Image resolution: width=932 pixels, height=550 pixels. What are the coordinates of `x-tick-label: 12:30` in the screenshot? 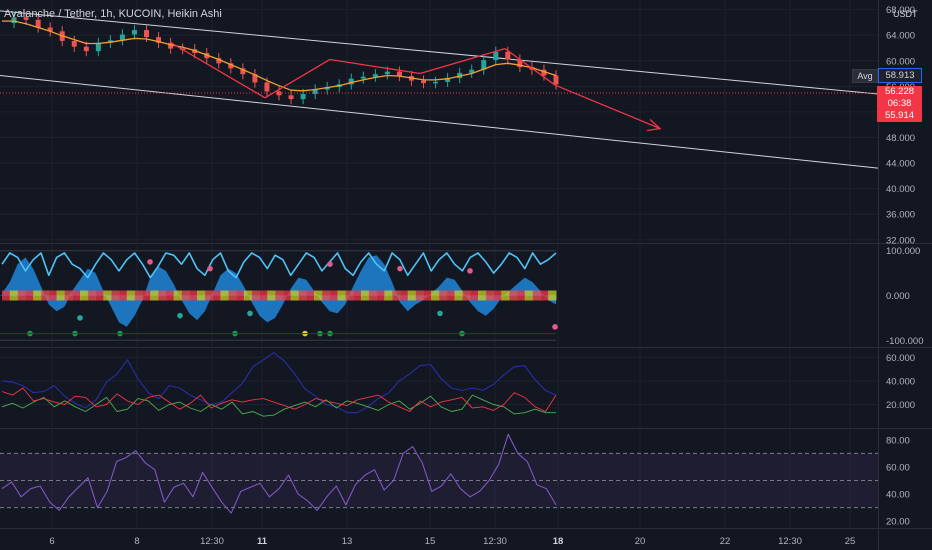 It's located at (495, 541).